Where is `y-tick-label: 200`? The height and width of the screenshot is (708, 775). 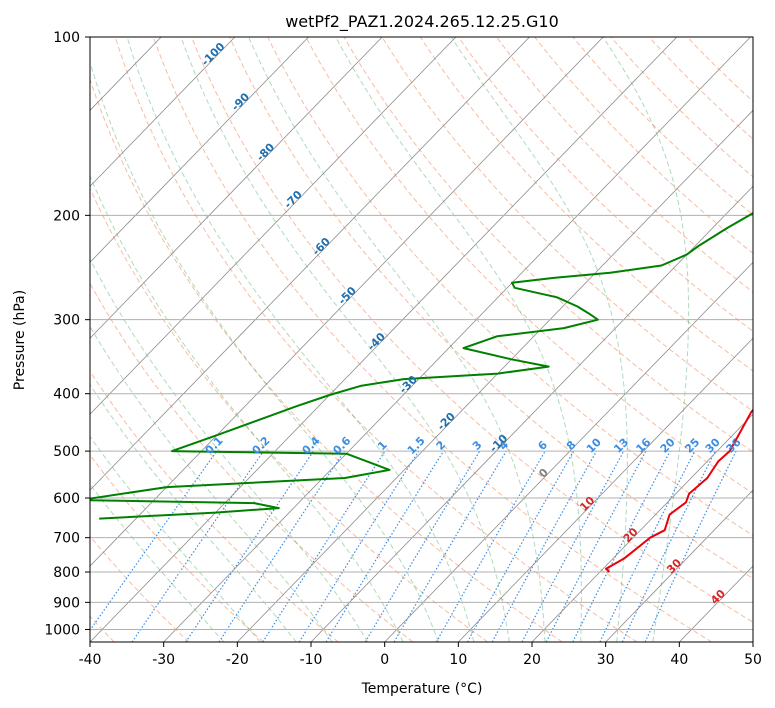
y-tick-label: 200 is located at coordinates (66, 216).